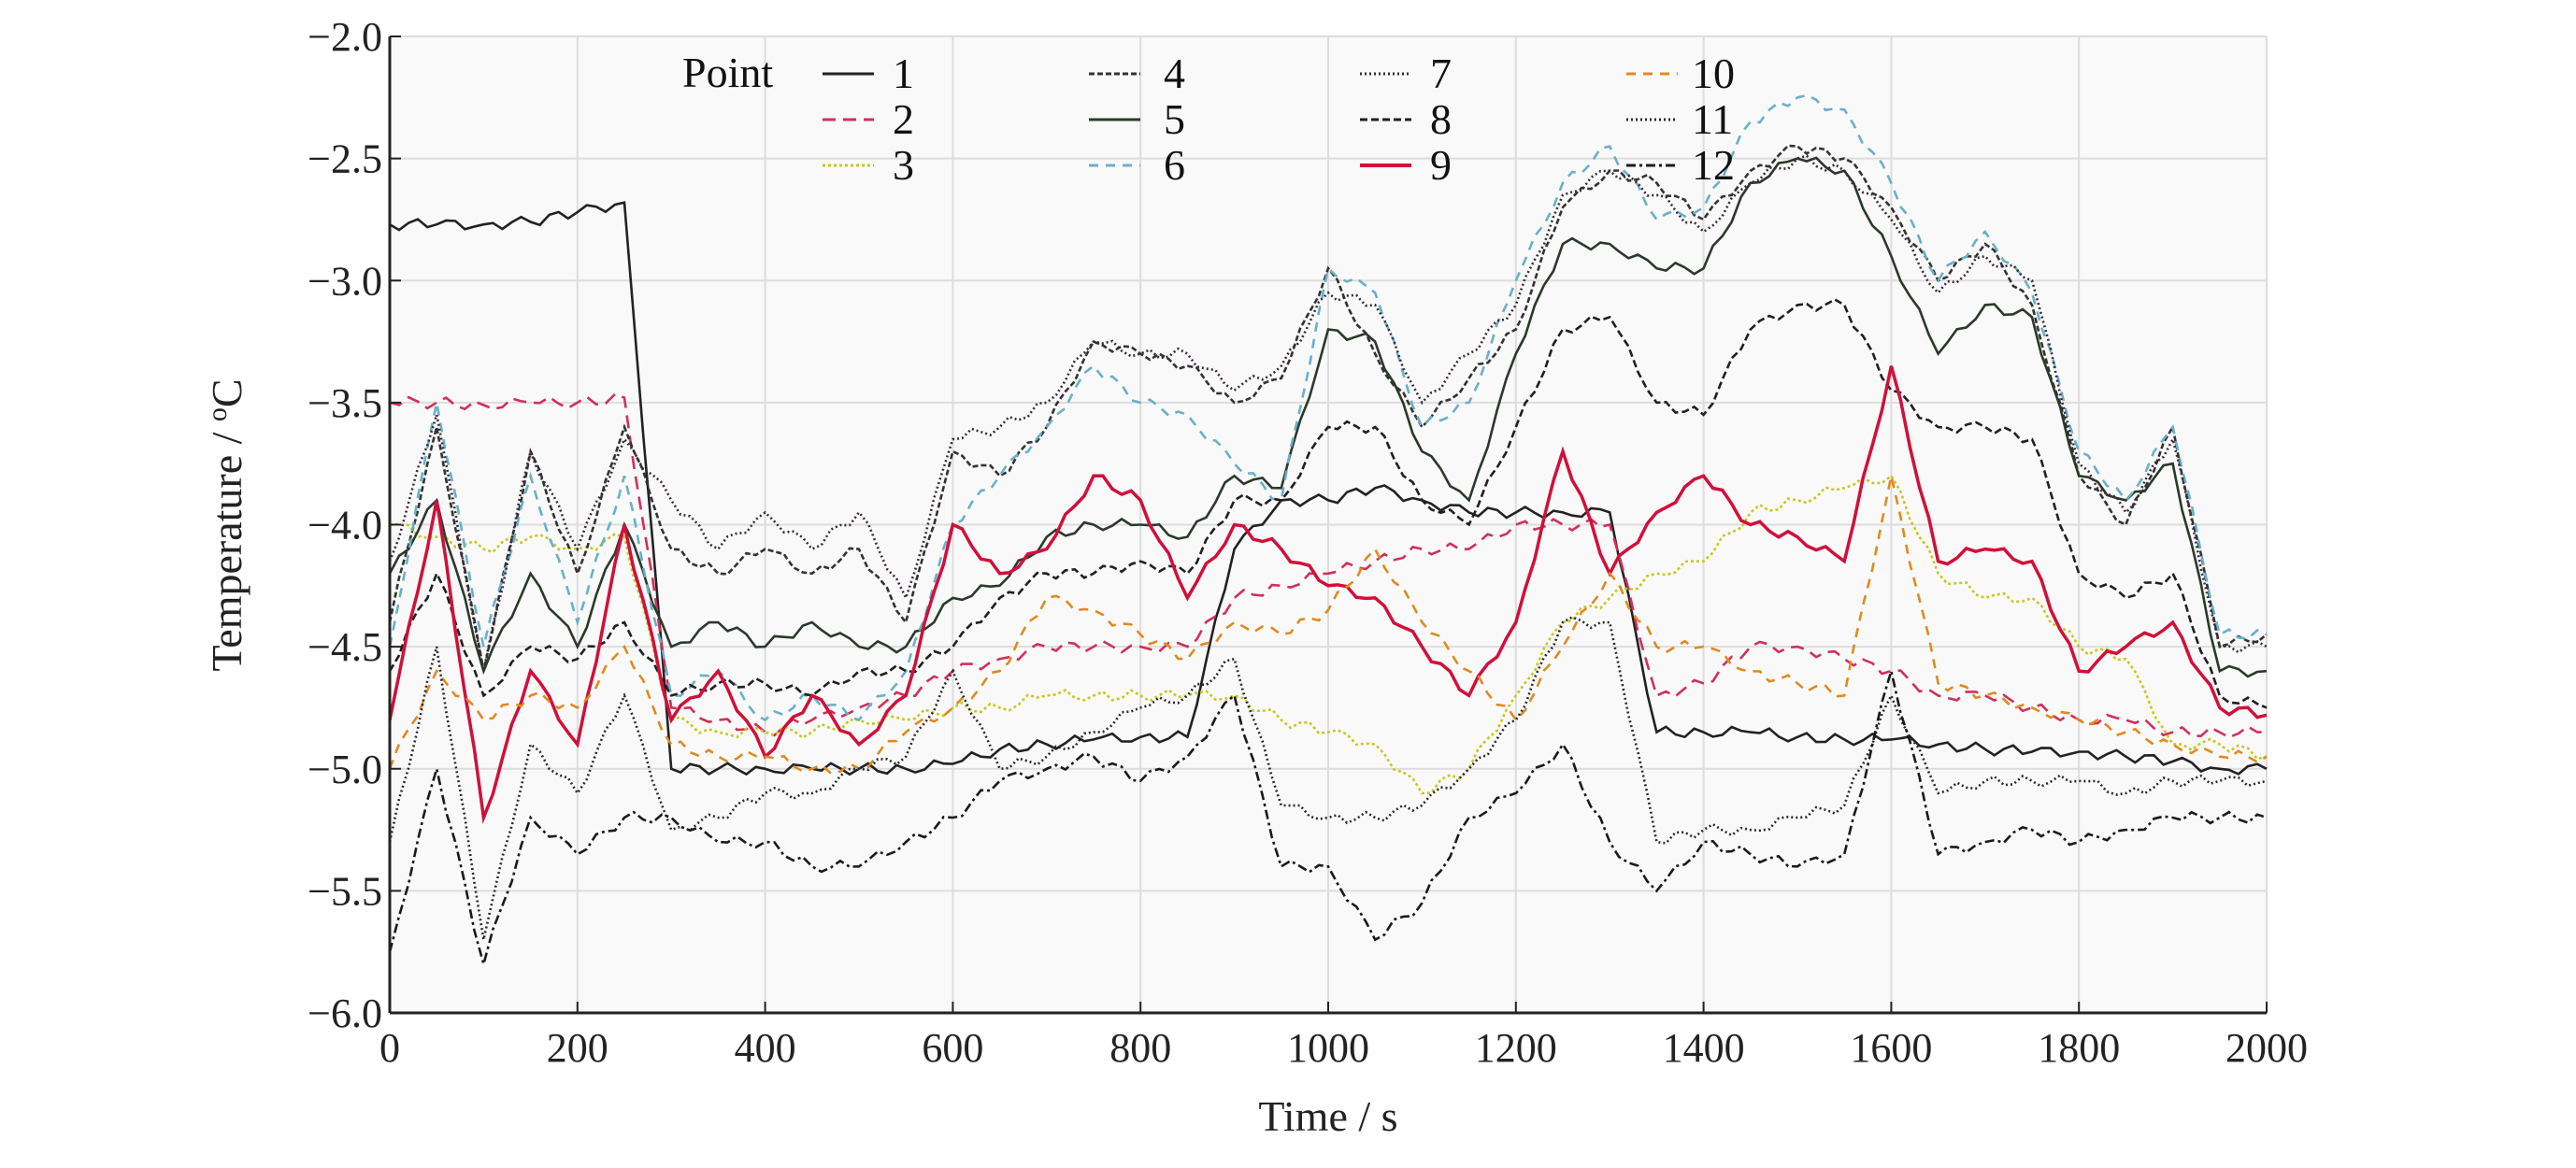  I want to click on y-tick-label: −2.5, so click(345, 159).